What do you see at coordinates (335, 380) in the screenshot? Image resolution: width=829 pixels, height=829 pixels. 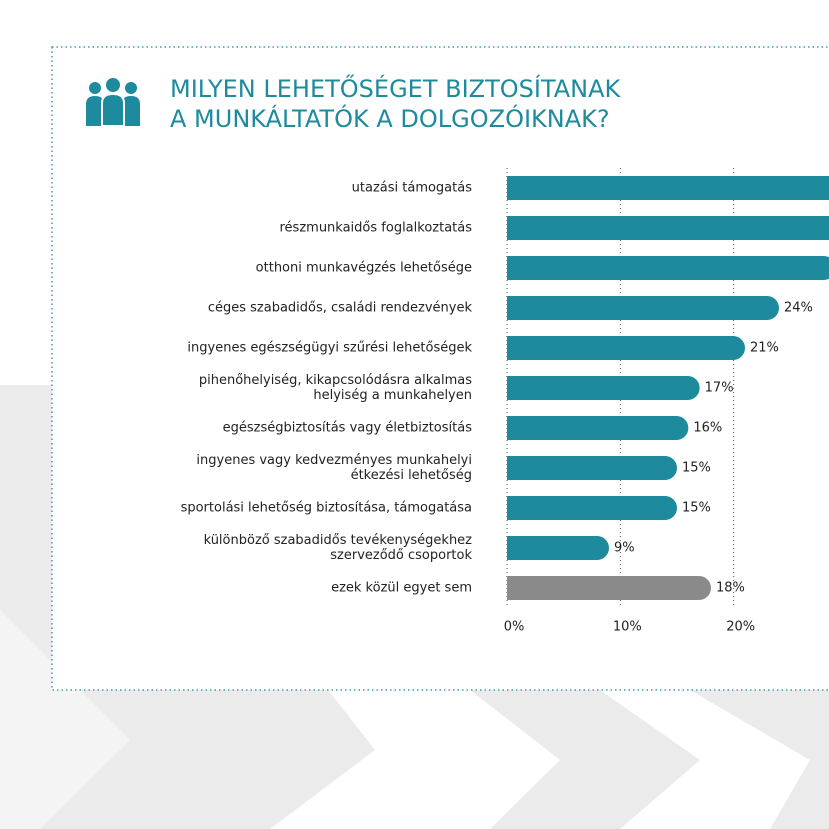 I see `category-label: pihenőhelyiség, kikapcsolódásra alkalmas` at bounding box center [335, 380].